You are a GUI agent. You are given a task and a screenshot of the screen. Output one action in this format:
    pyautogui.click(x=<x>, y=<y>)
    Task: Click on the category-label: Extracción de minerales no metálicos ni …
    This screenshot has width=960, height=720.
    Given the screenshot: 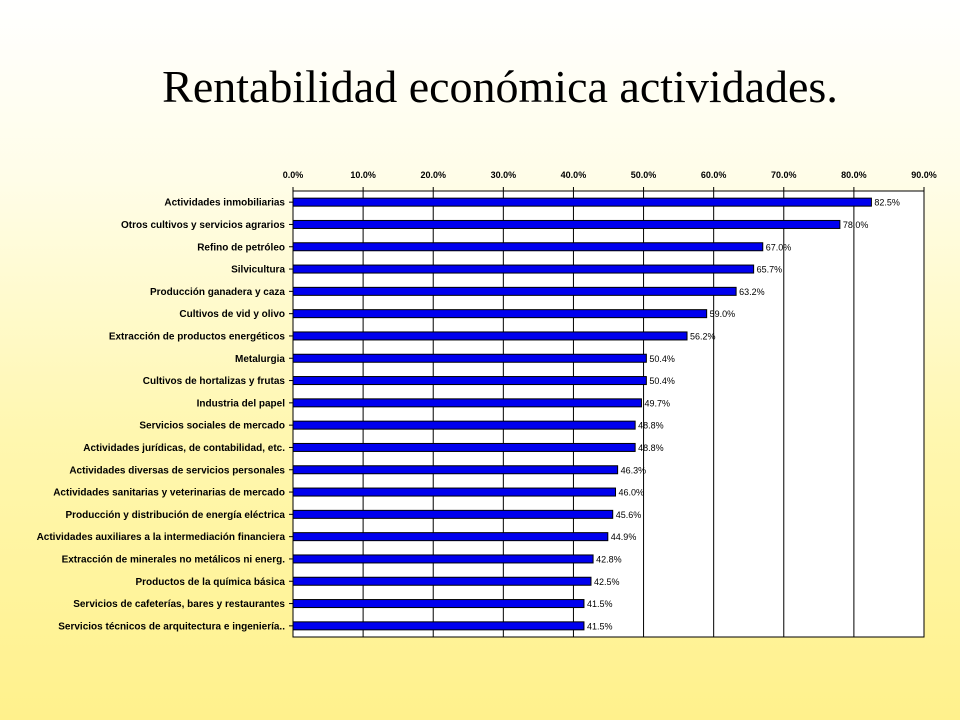 What is the action you would take?
    pyautogui.click(x=174, y=559)
    